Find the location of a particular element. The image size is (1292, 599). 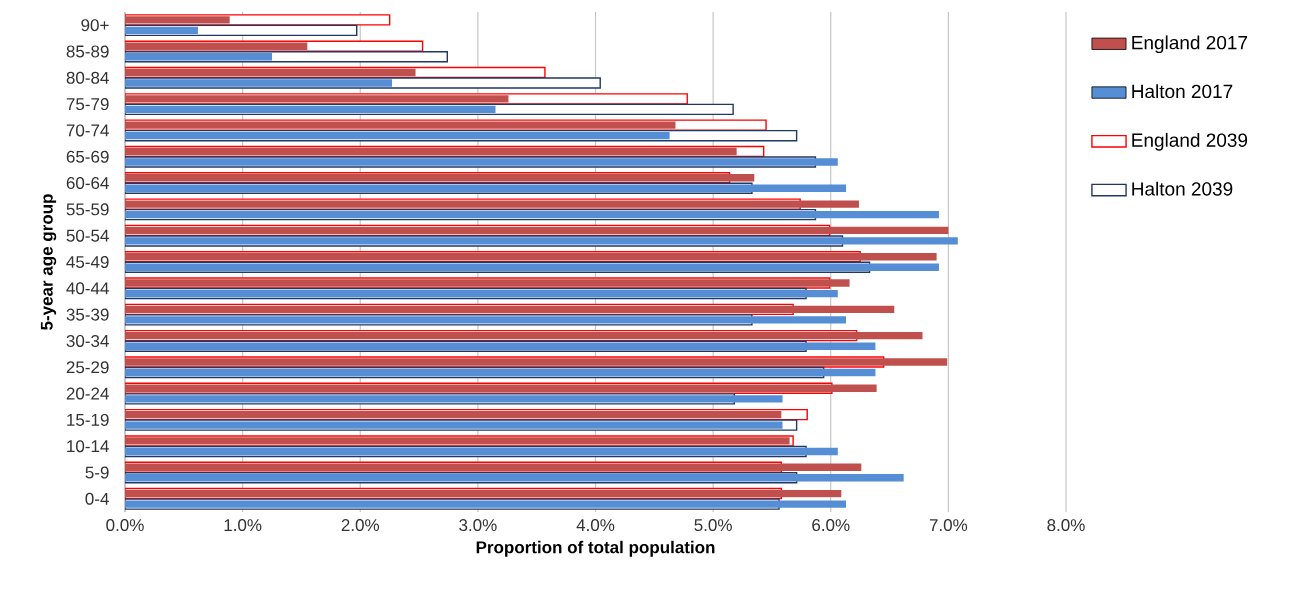

y-tick-label: 70-74 is located at coordinates (87, 130).